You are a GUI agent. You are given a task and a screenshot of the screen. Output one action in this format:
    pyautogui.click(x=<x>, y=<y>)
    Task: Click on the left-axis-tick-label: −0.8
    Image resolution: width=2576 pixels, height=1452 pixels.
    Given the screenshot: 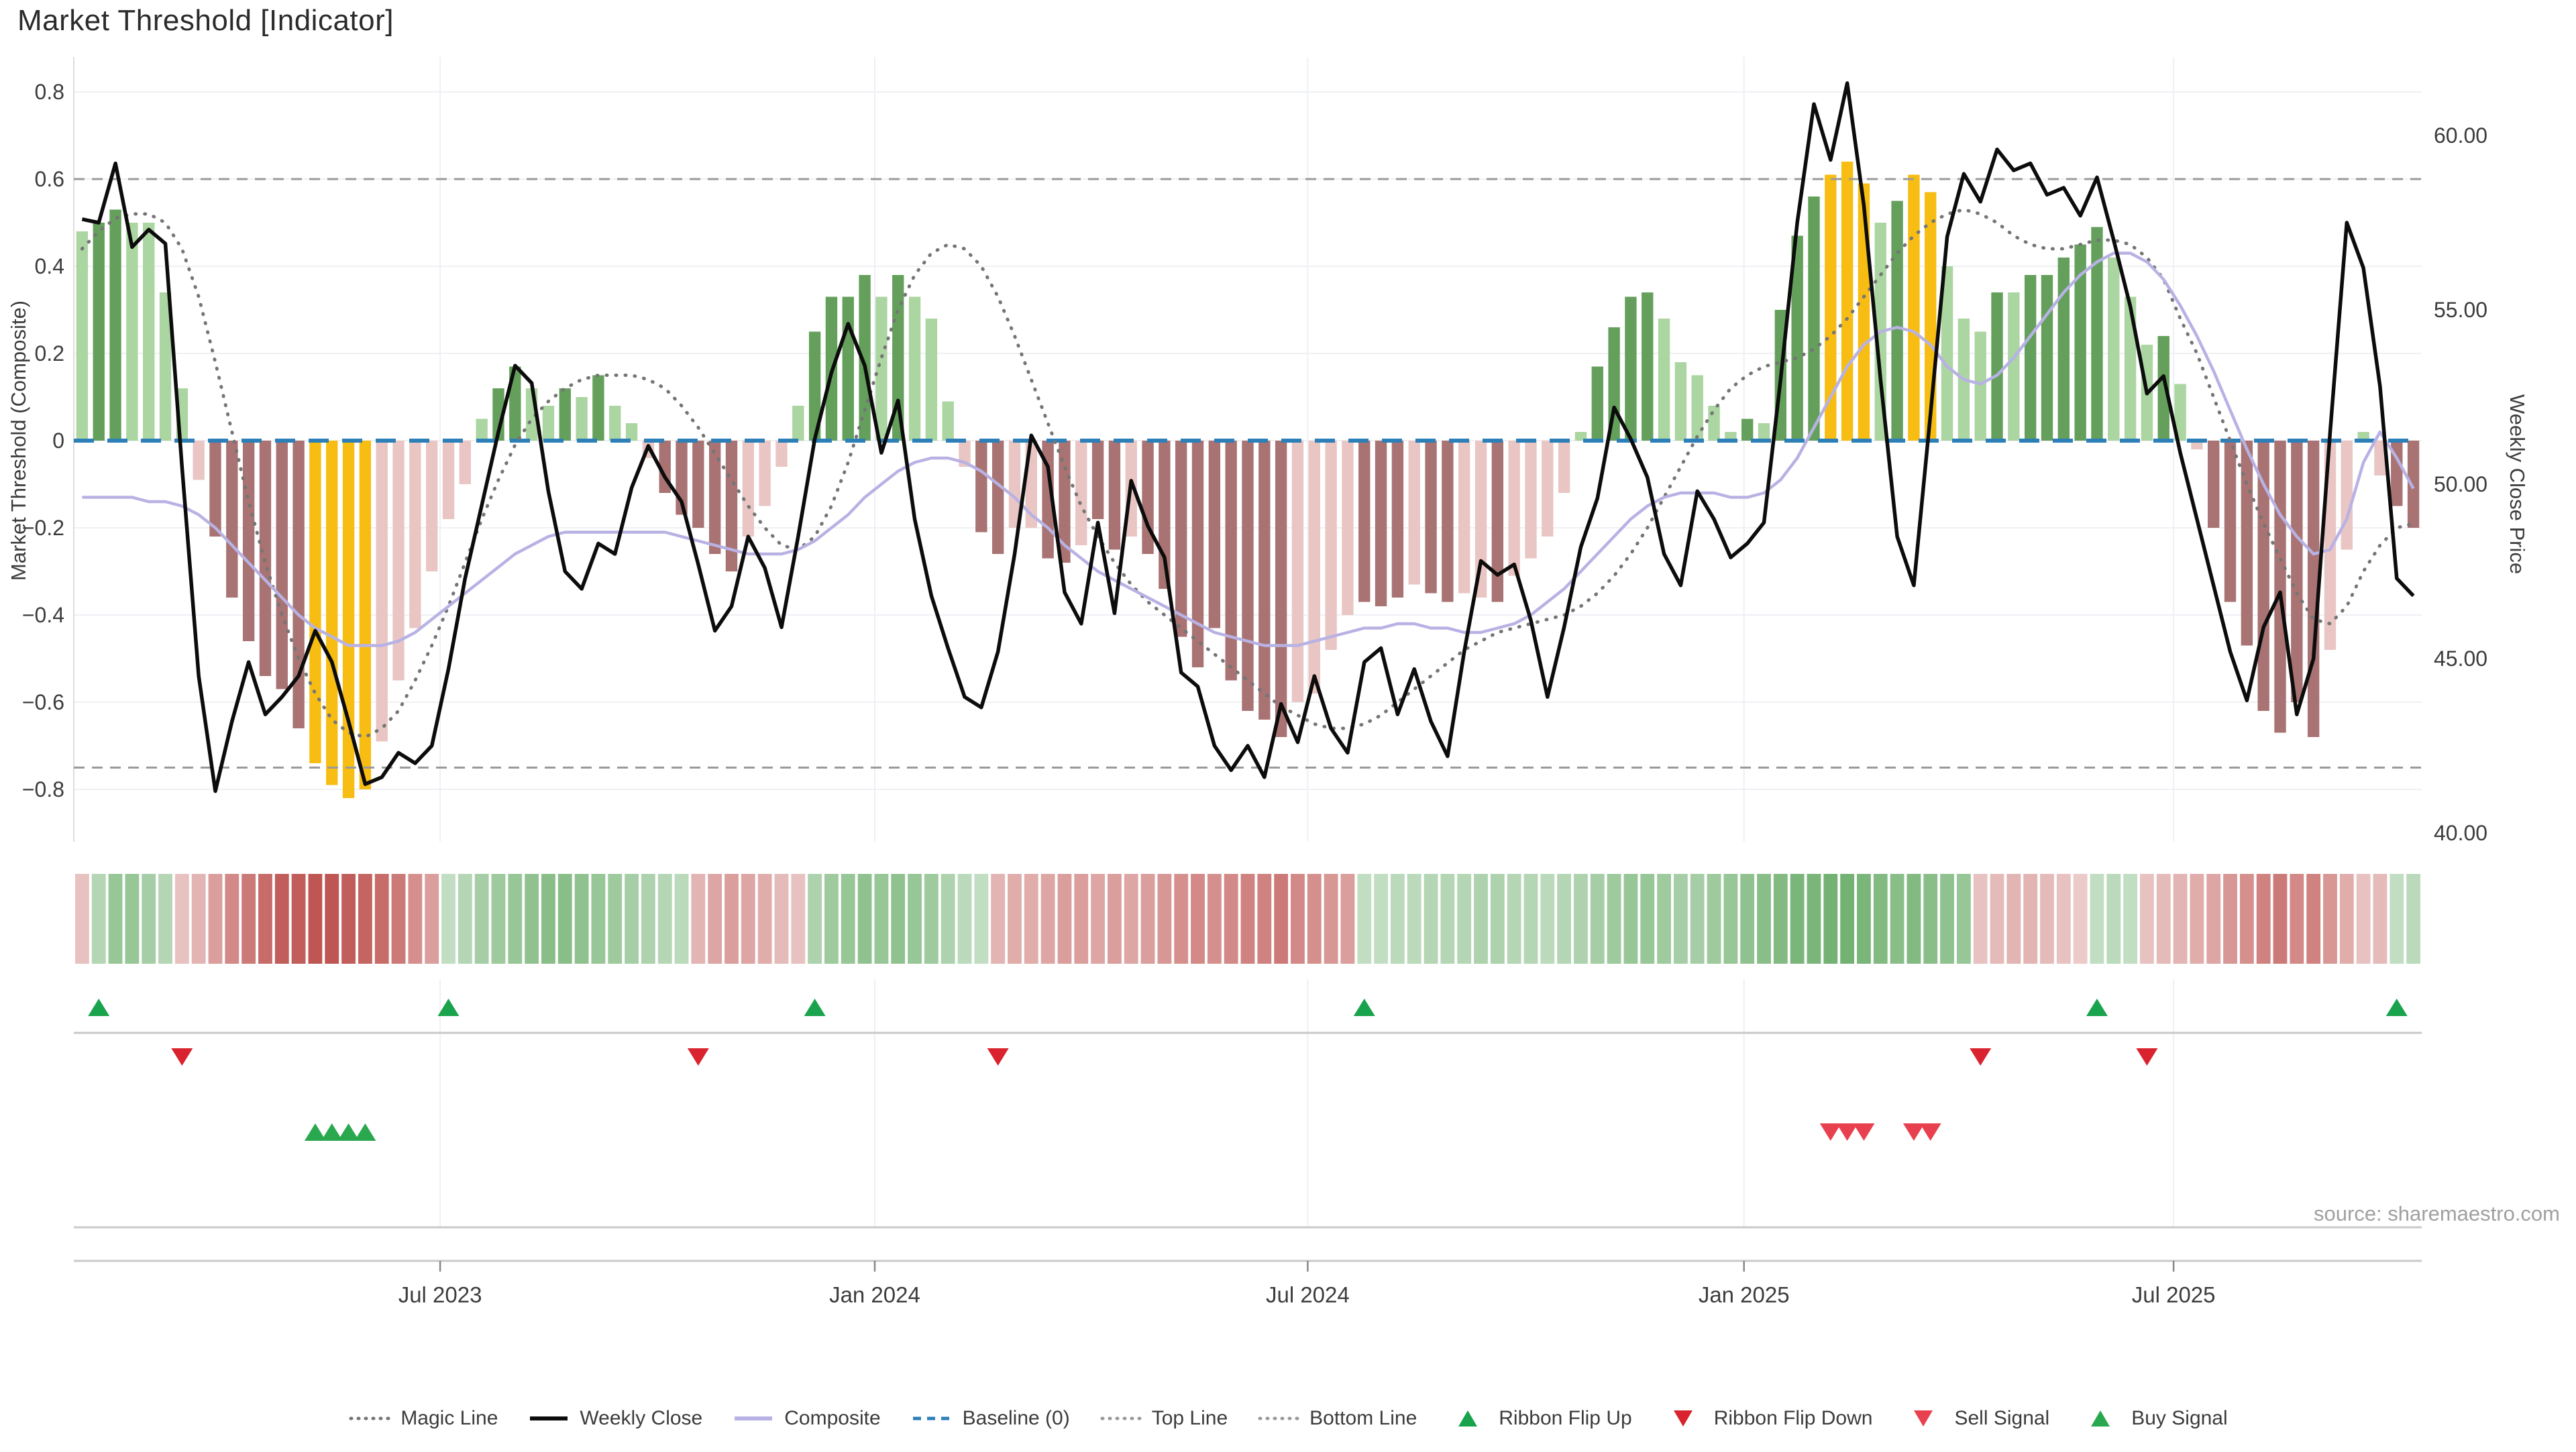 What is the action you would take?
    pyautogui.click(x=43, y=789)
    